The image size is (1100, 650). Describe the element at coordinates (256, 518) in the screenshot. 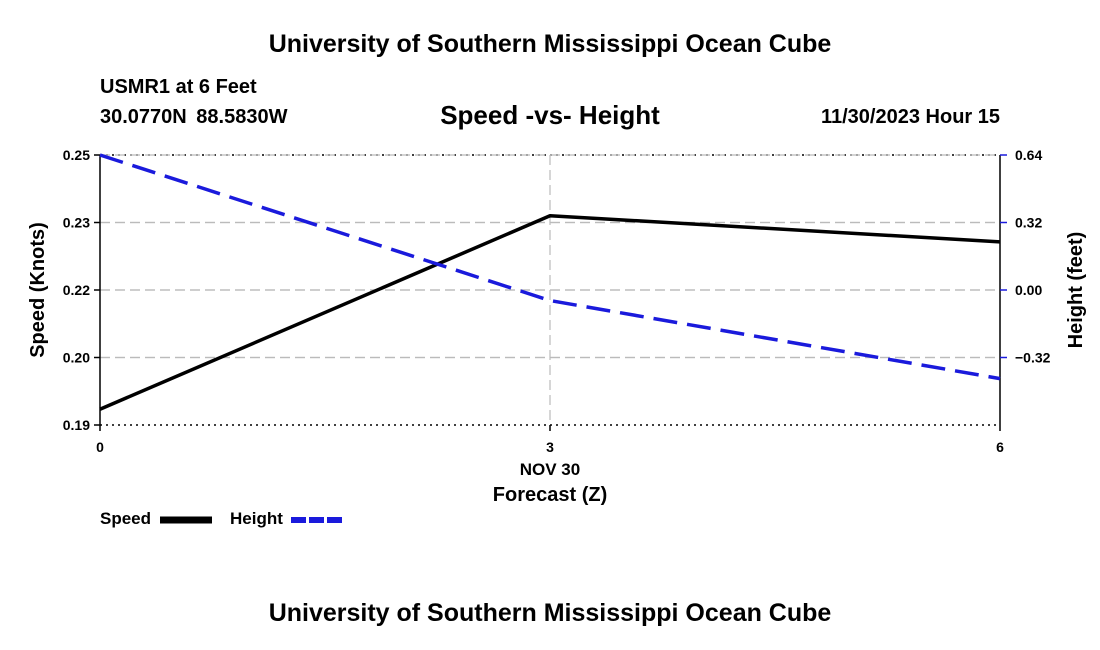

I see `legend-height-label: Height` at that location.